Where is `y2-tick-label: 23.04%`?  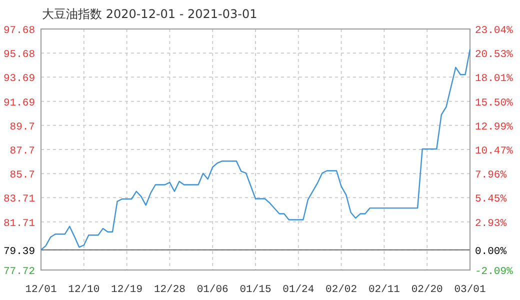 y2-tick-label: 23.04% is located at coordinates (494, 31).